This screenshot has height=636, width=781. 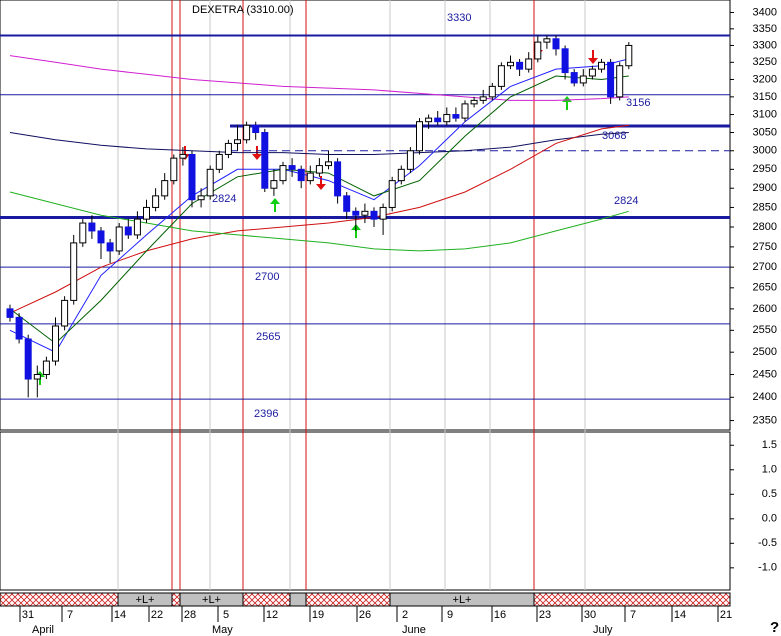 I want to click on y-tick-label: 2600, so click(x=765, y=309).